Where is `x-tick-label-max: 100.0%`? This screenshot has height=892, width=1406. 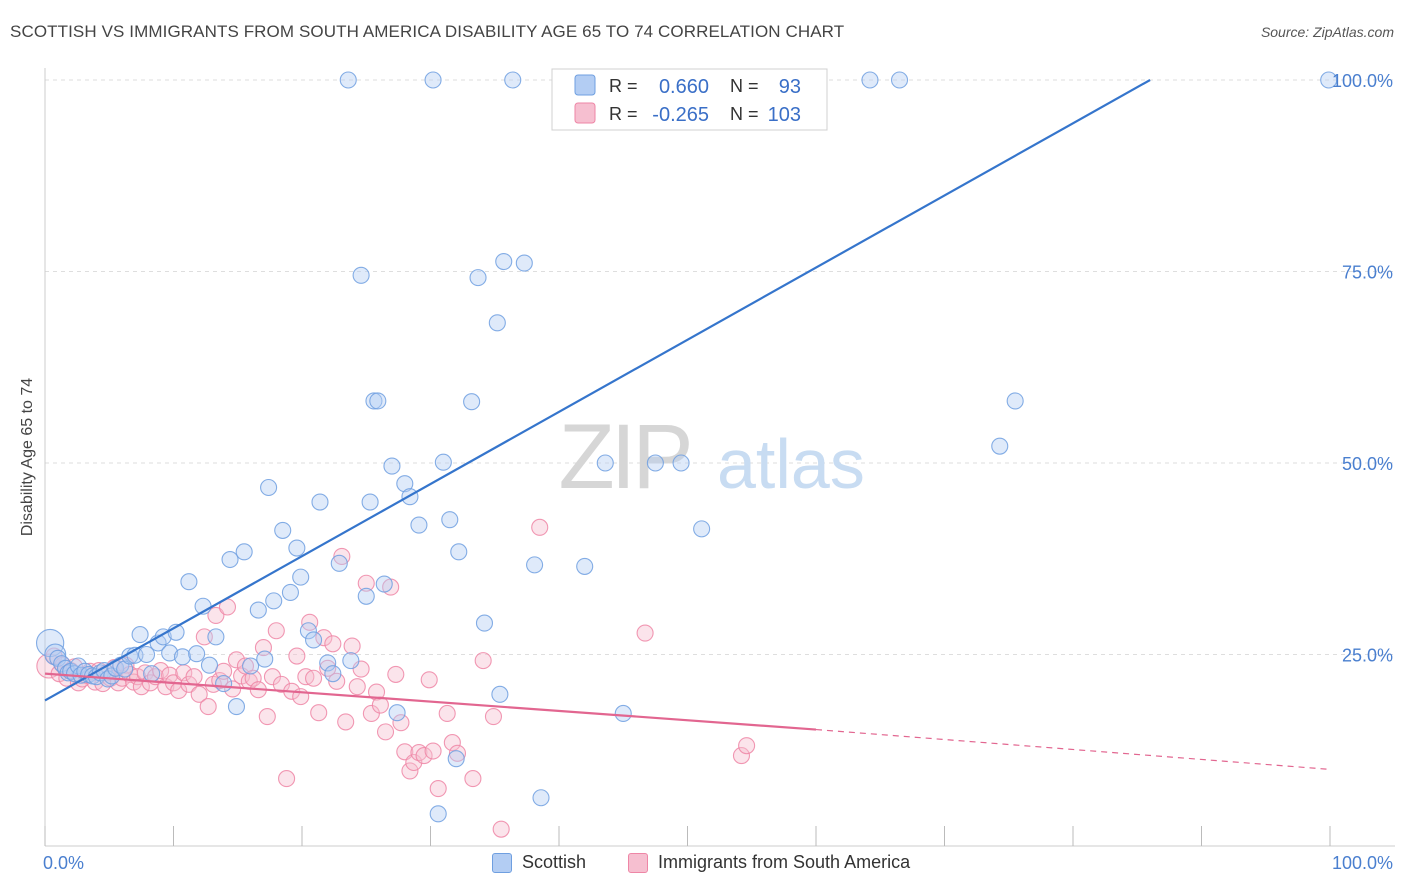
x-tick-label-max: 100.0% is located at coordinates (1362, 863).